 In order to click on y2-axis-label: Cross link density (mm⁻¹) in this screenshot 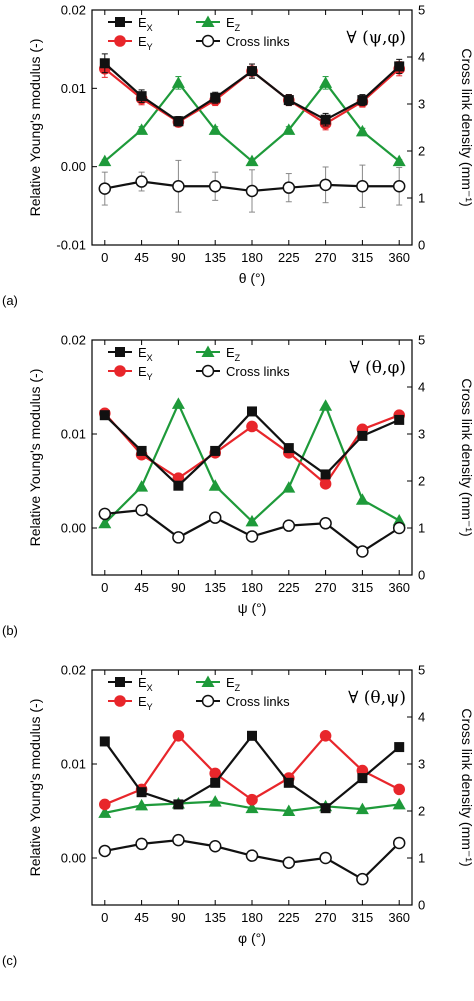, I will do `click(466, 127)`.